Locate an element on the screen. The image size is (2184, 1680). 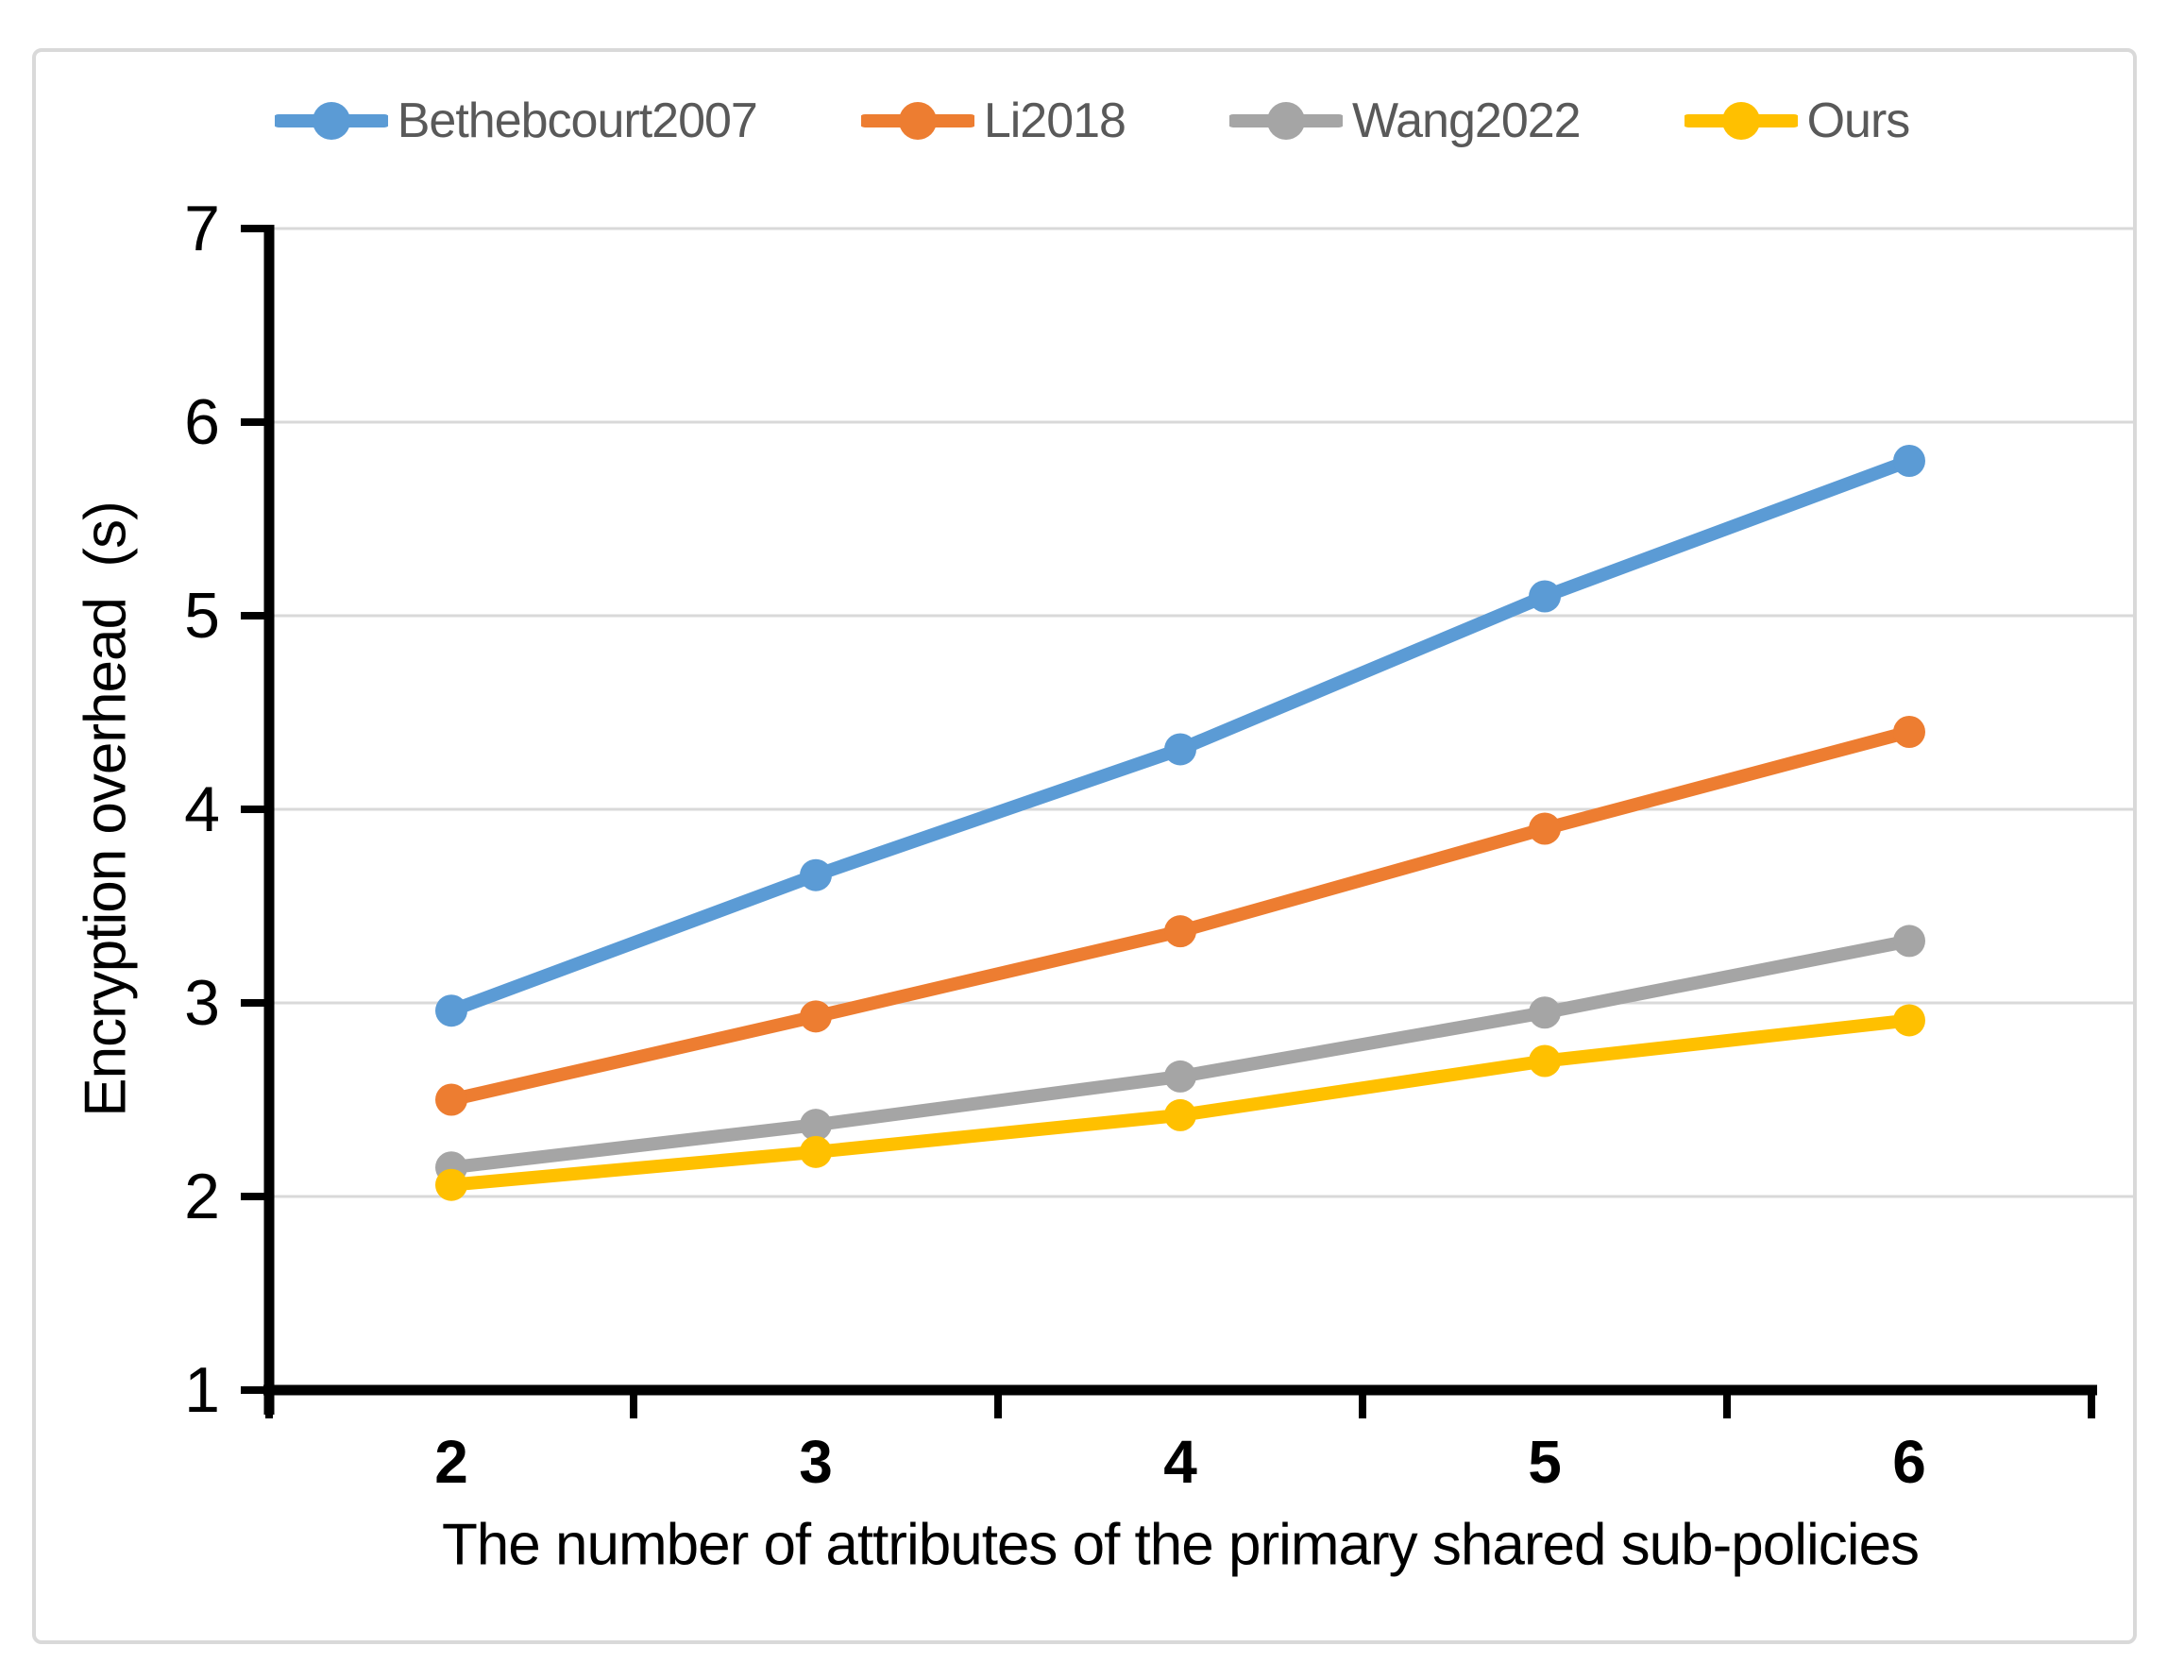
data-point-li2018-x4 is located at coordinates (1180, 931).